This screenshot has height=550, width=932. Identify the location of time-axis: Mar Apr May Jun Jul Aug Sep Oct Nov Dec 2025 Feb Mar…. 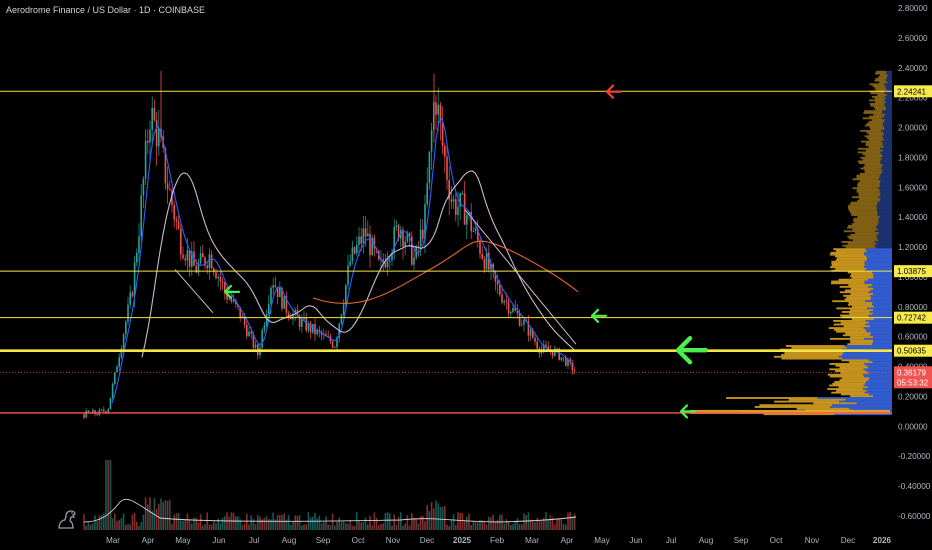
(499, 540).